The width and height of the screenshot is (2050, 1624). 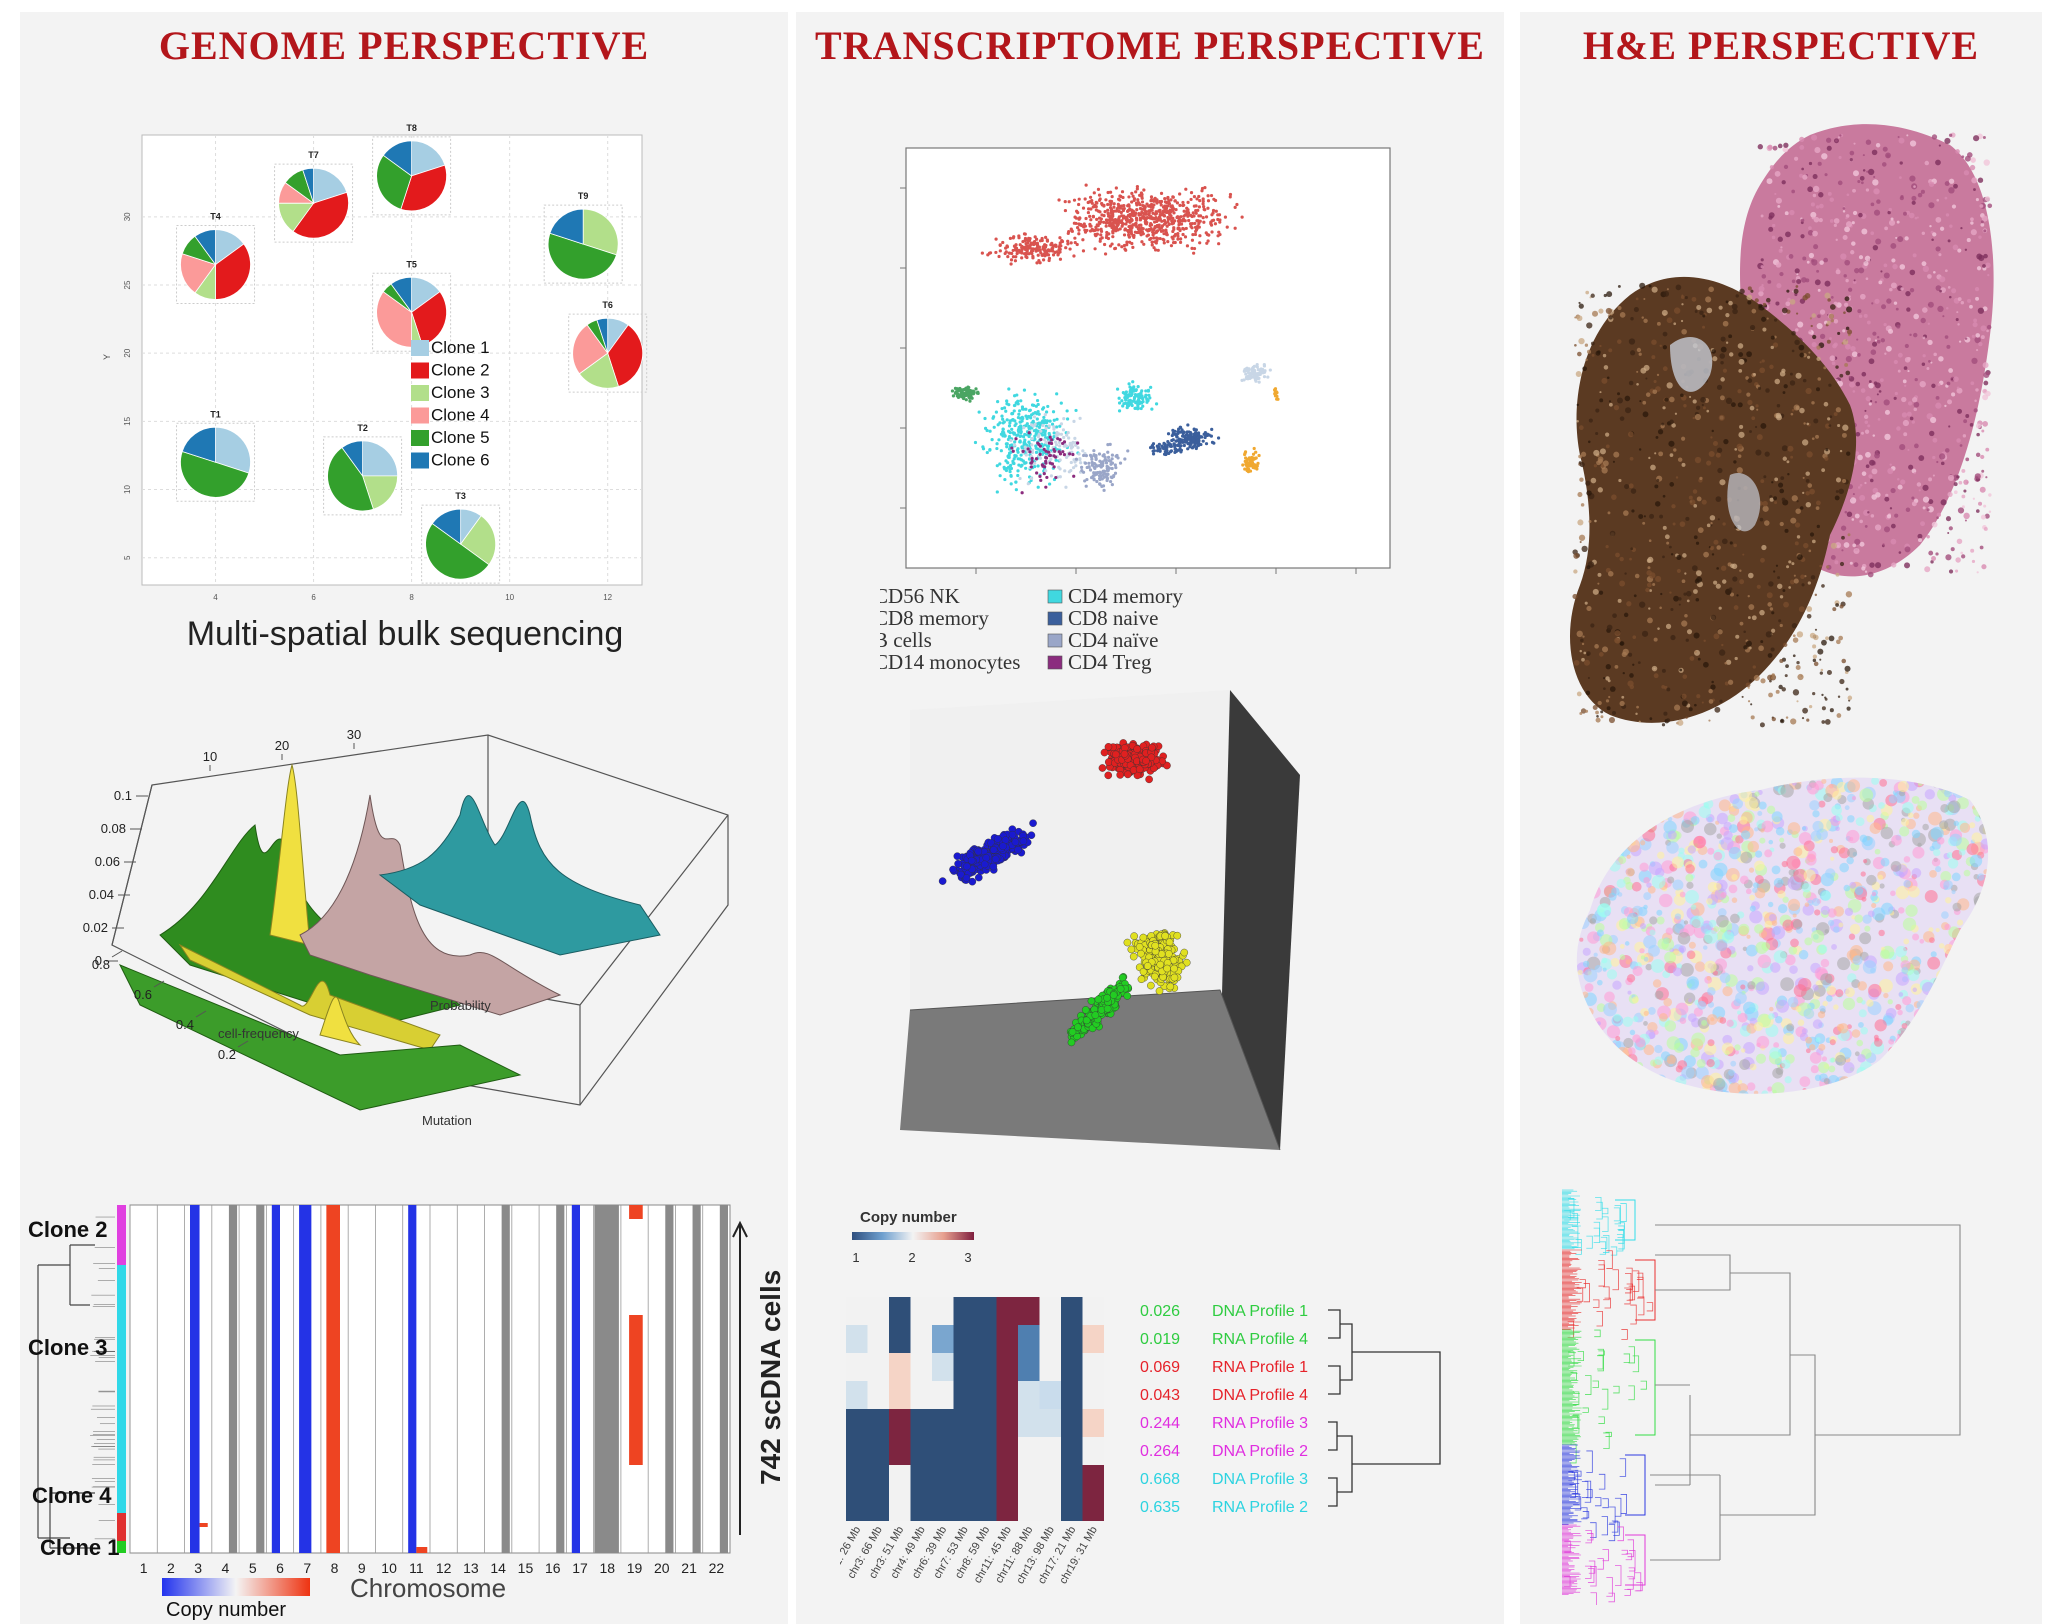 I want to click on he-tissue-images, so click(x=1782, y=426).